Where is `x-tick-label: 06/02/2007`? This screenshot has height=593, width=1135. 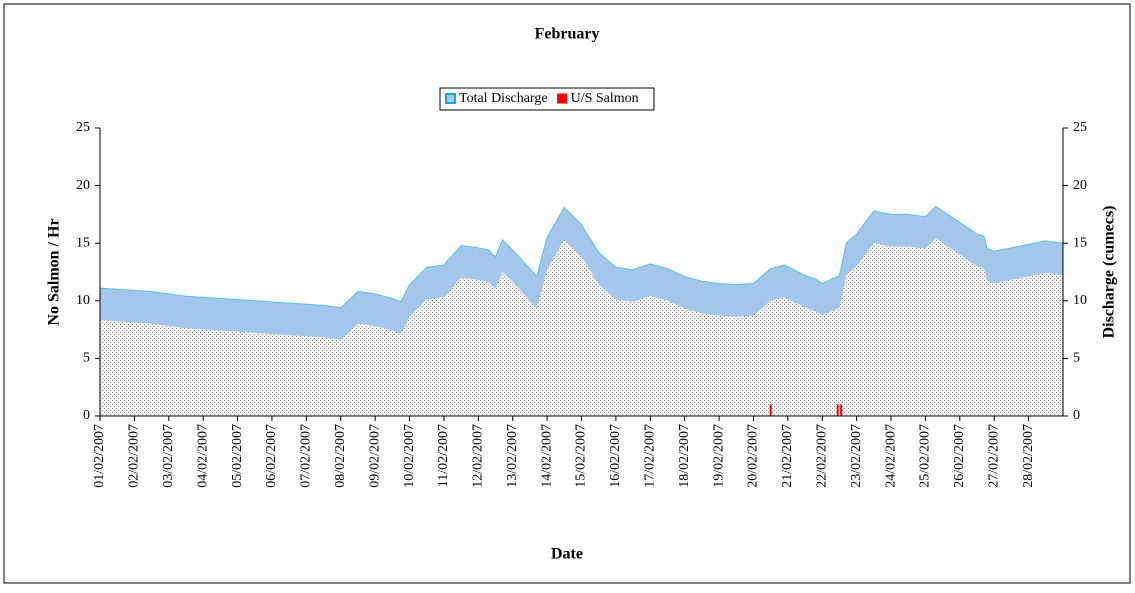
x-tick-label: 06/02/2007 is located at coordinates (271, 456).